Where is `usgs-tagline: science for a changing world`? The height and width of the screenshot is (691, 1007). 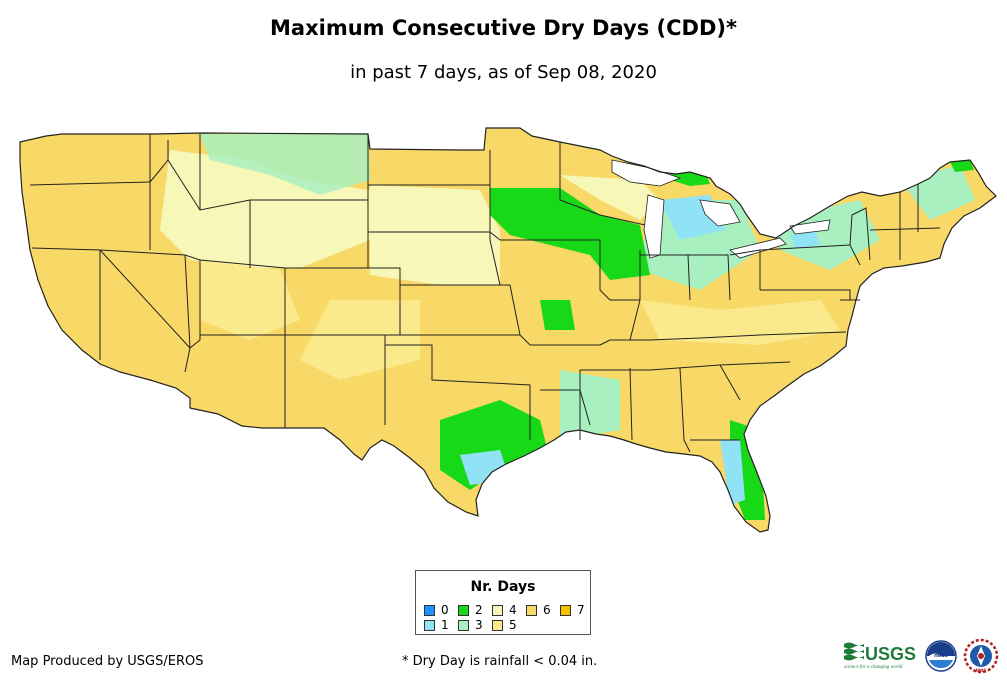 usgs-tagline: science for a changing world is located at coordinates (873, 667).